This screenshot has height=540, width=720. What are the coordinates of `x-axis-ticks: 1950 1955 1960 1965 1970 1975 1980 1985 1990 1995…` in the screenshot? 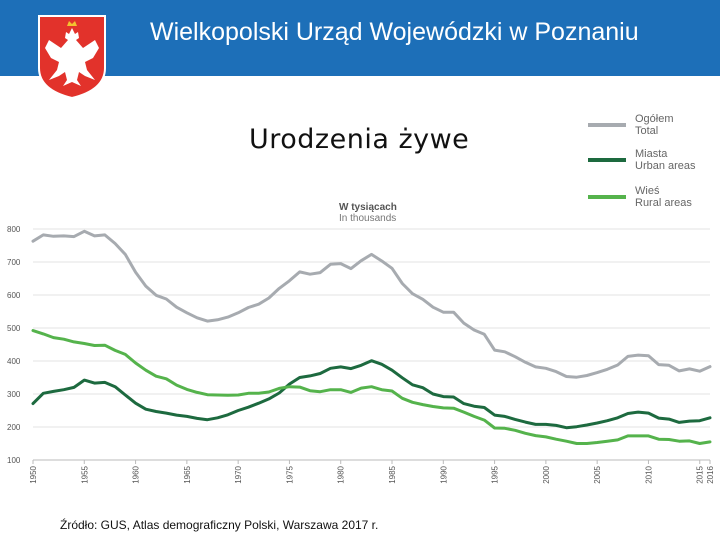 It's located at (372, 472).